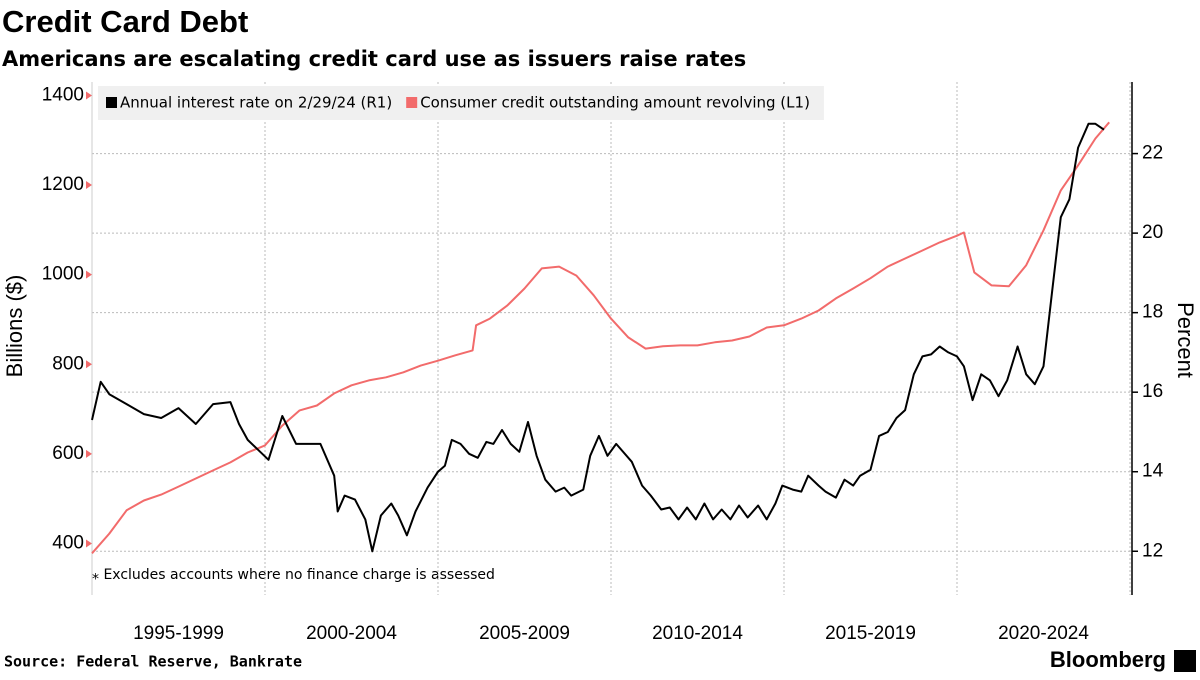  I want to click on legend-box, so click(461, 103).